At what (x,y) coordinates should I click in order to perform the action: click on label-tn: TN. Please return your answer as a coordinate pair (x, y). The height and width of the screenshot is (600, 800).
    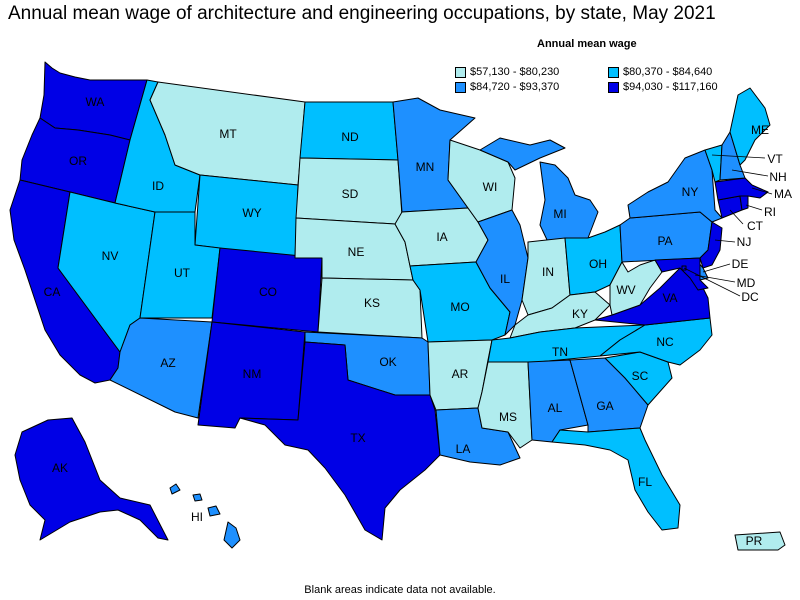
    Looking at the image, I should click on (560, 352).